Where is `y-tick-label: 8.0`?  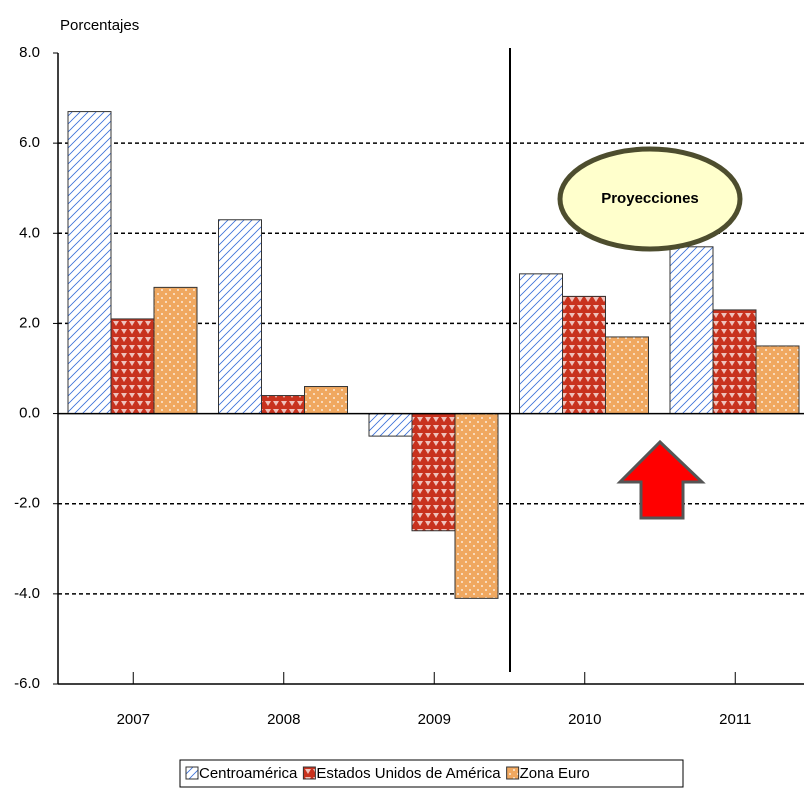
y-tick-label: 8.0 is located at coordinates (29, 52).